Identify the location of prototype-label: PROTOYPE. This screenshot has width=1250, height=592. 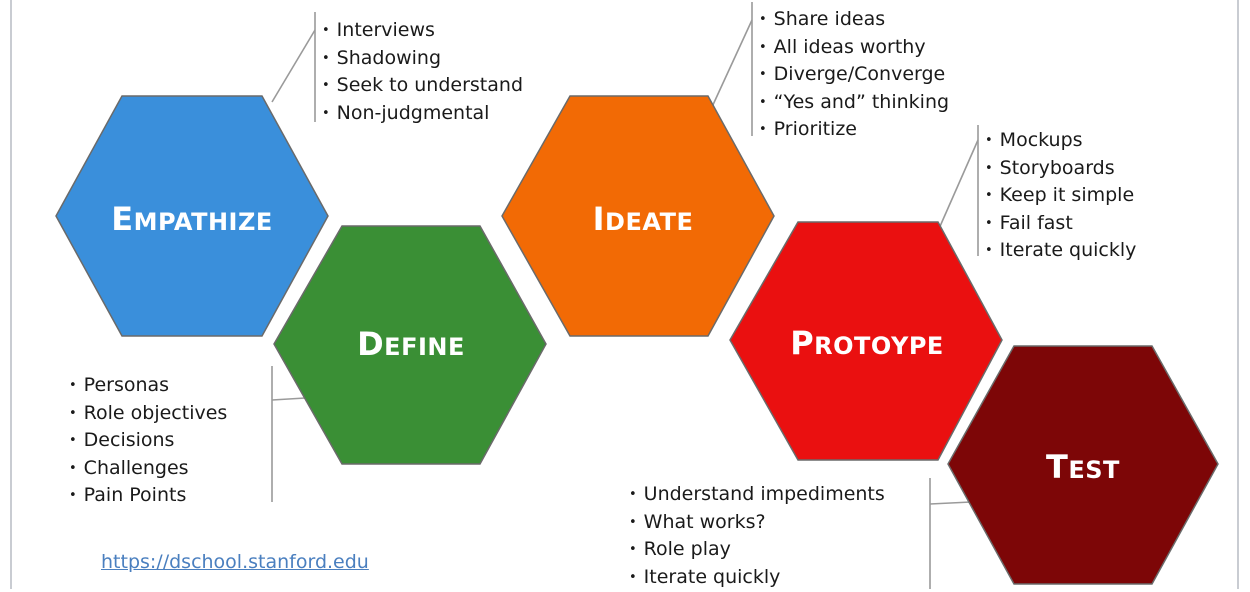
(867, 343).